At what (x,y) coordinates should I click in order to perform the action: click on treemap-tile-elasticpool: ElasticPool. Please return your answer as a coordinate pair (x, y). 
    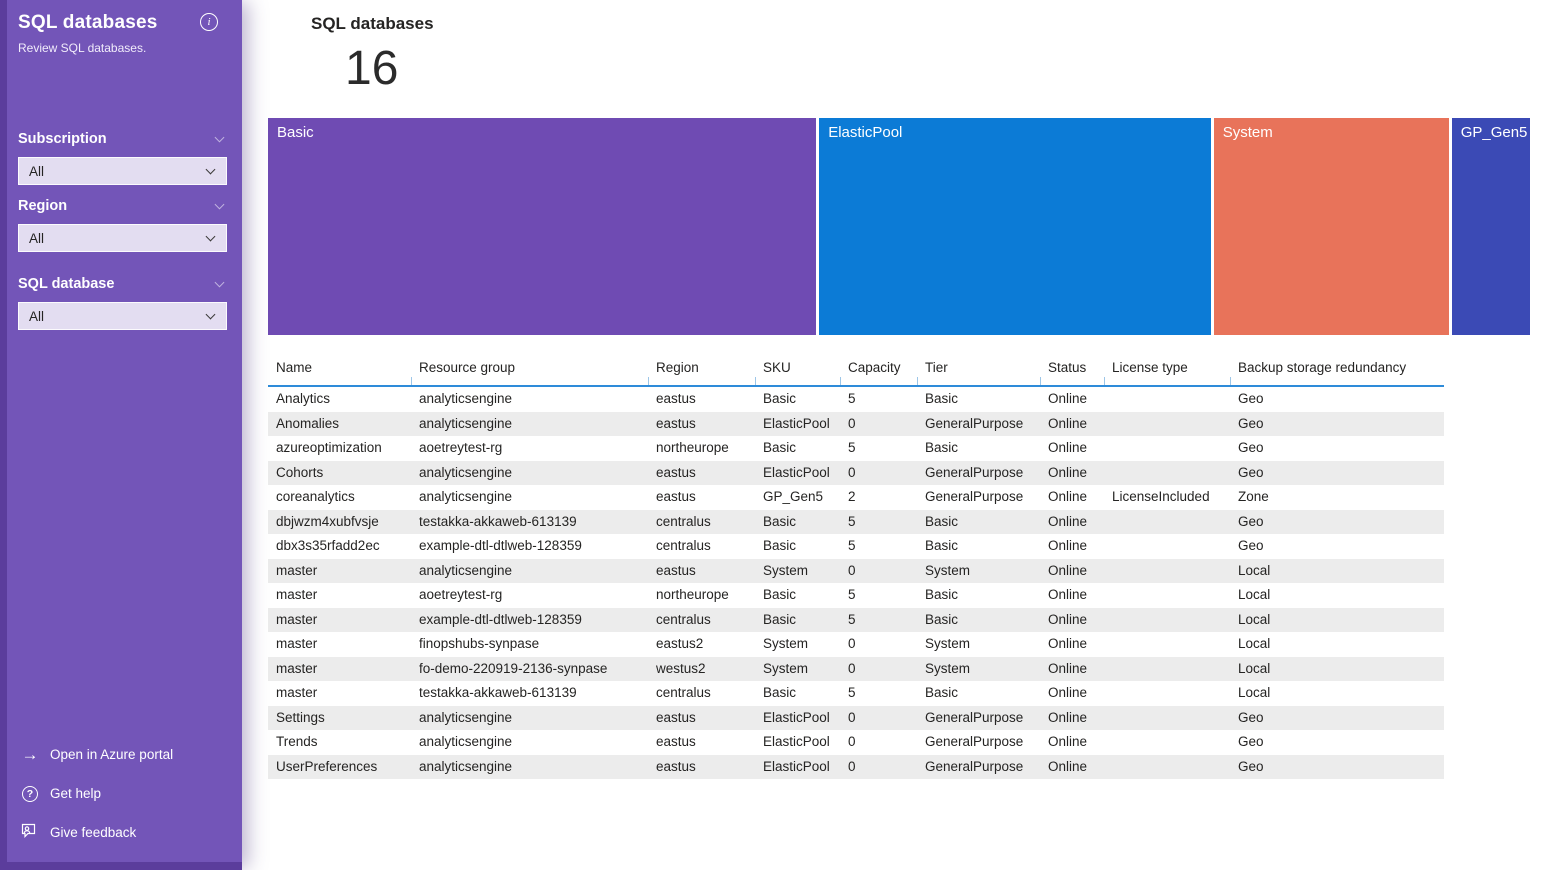
    Looking at the image, I should click on (1015, 227).